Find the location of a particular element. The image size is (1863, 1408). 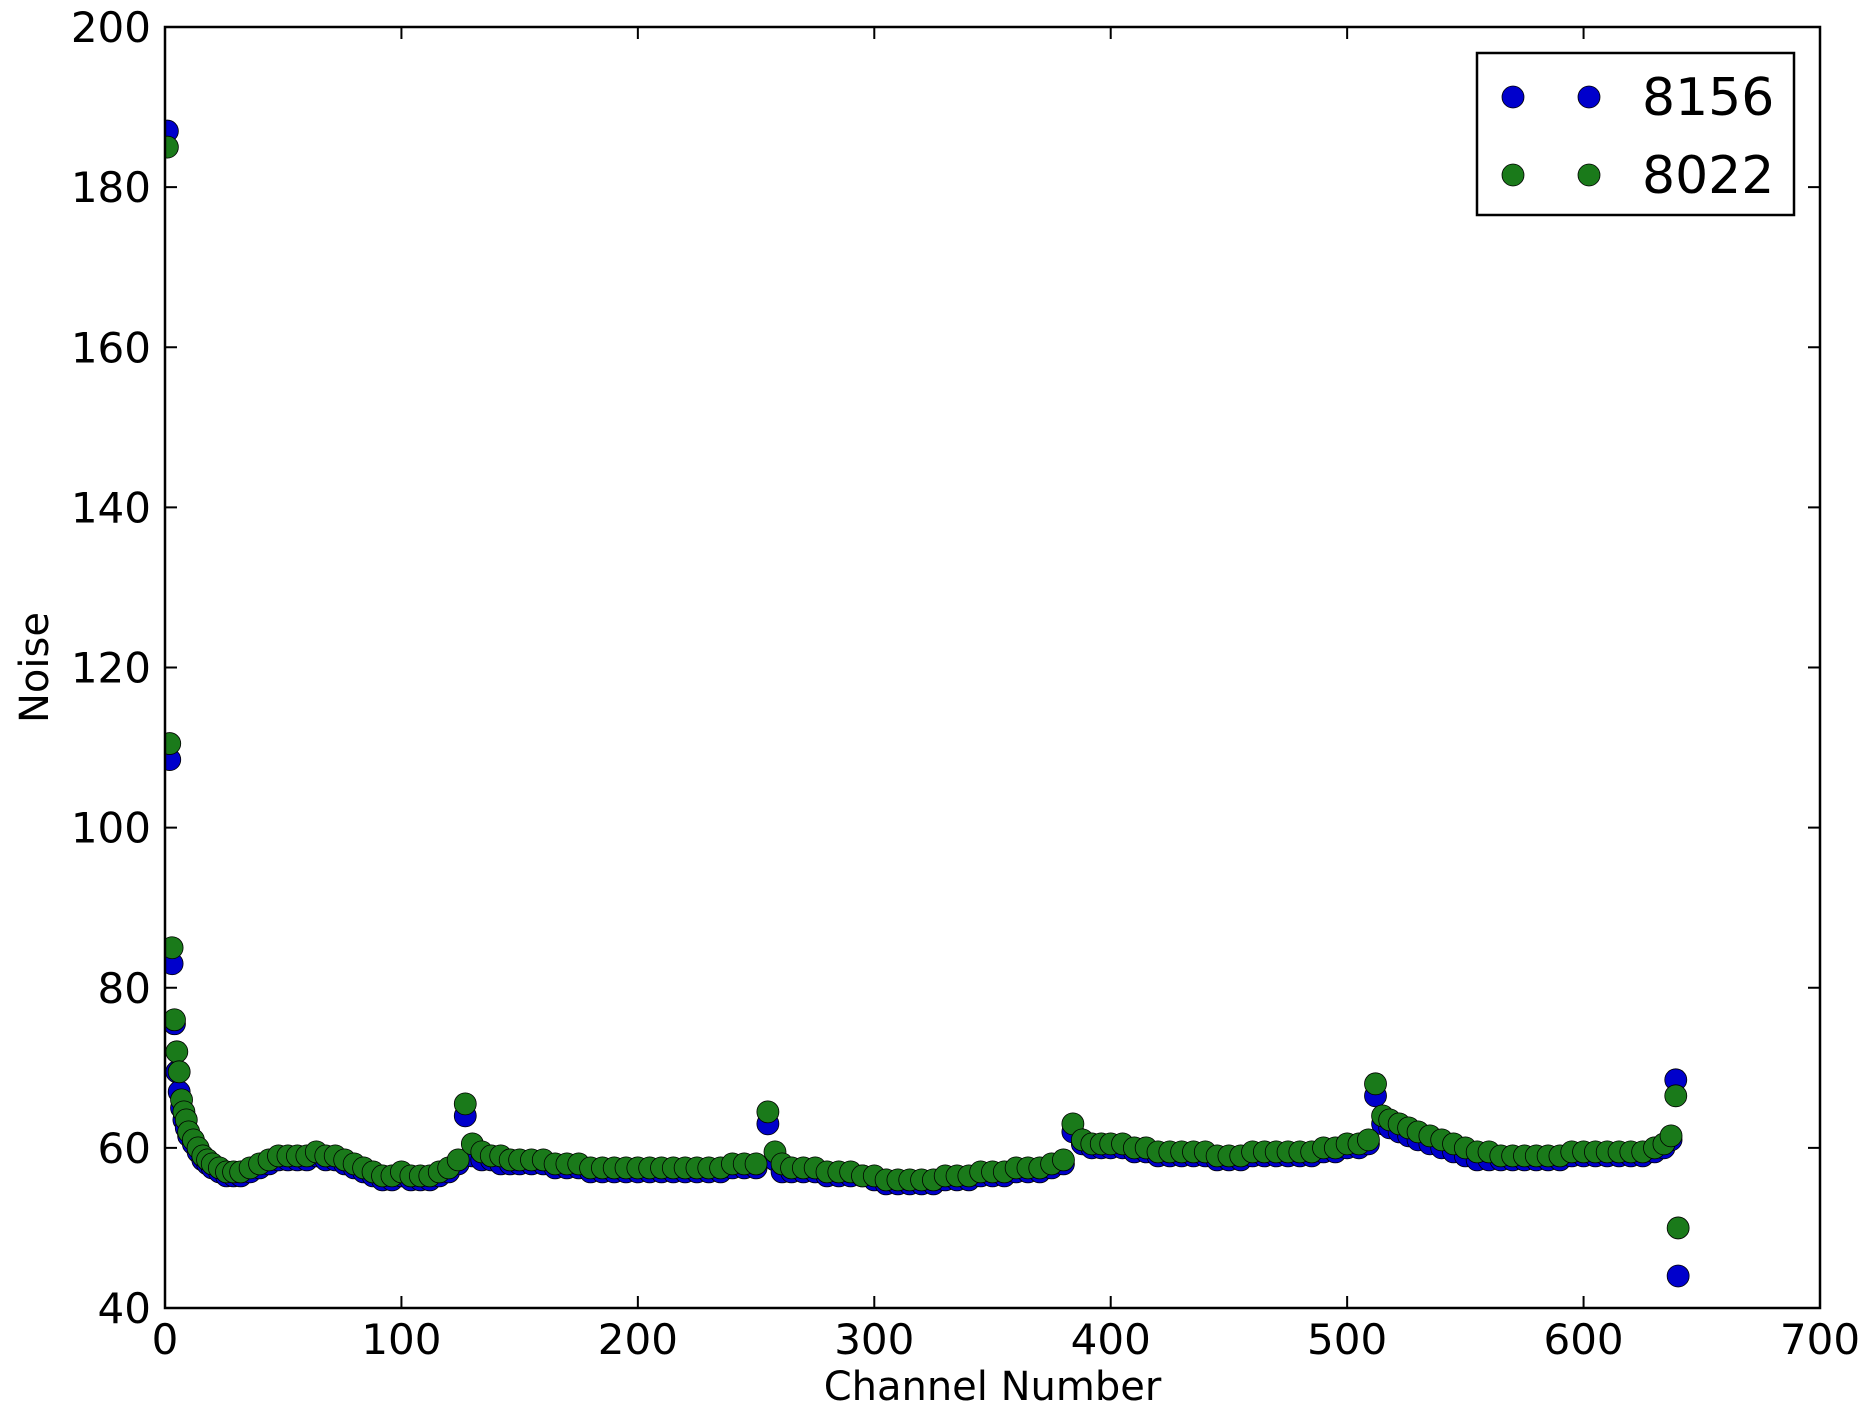

x-tick-label: 300 is located at coordinates (874, 1339).